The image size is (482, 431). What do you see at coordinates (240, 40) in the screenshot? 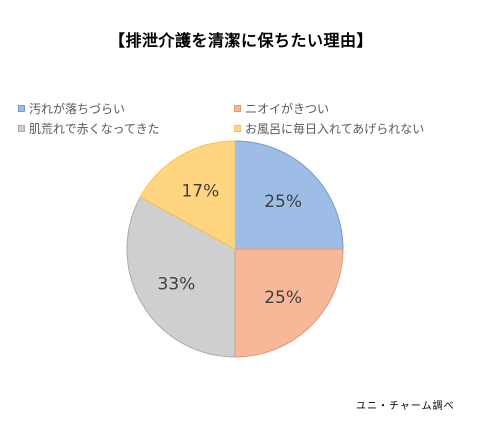
I see `chart-title: 【排泄介護を清潔に保ちたい理由】` at bounding box center [240, 40].